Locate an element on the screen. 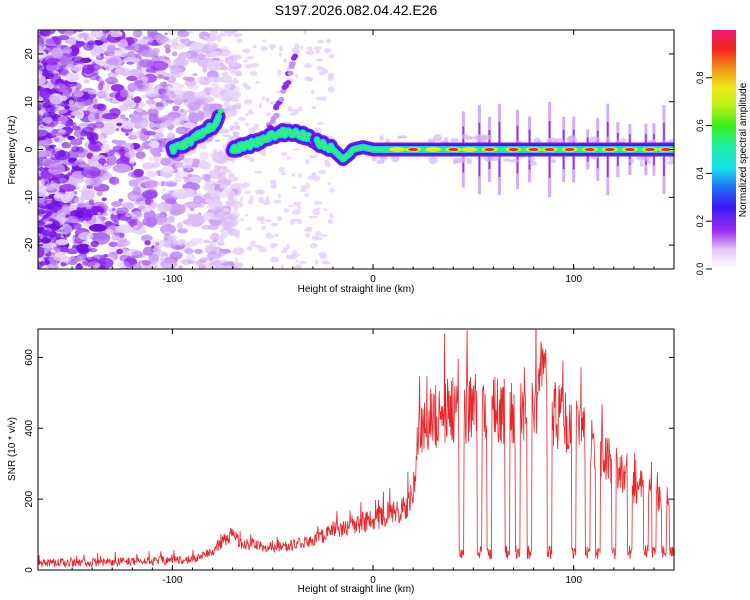 This screenshot has width=750, height=600. spectrogram-y-tick-label: 10 is located at coordinates (29, 102).